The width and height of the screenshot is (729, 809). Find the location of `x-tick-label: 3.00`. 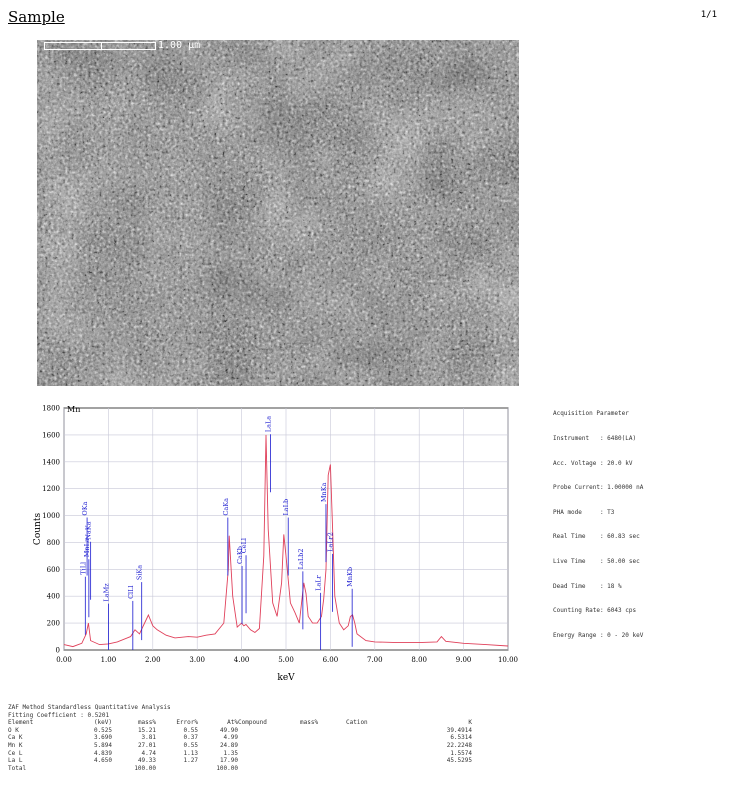

x-tick-label: 3.00 is located at coordinates (197, 660).